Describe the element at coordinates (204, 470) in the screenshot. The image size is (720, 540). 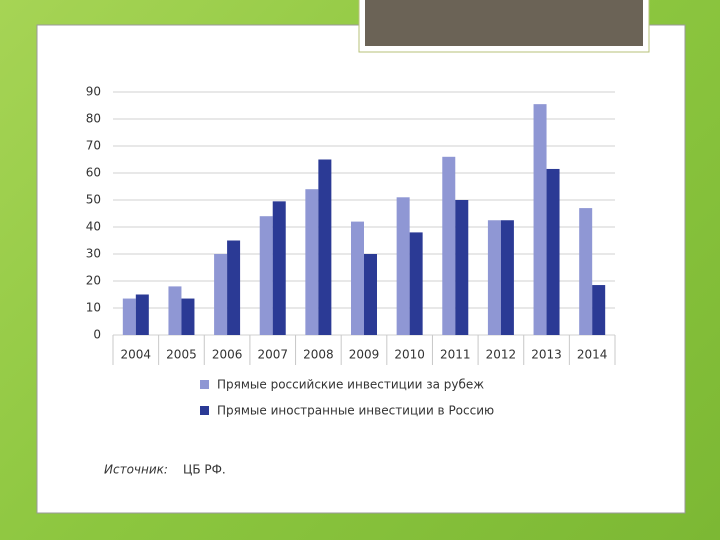
I see `source: ЦБ РФ.` at that location.